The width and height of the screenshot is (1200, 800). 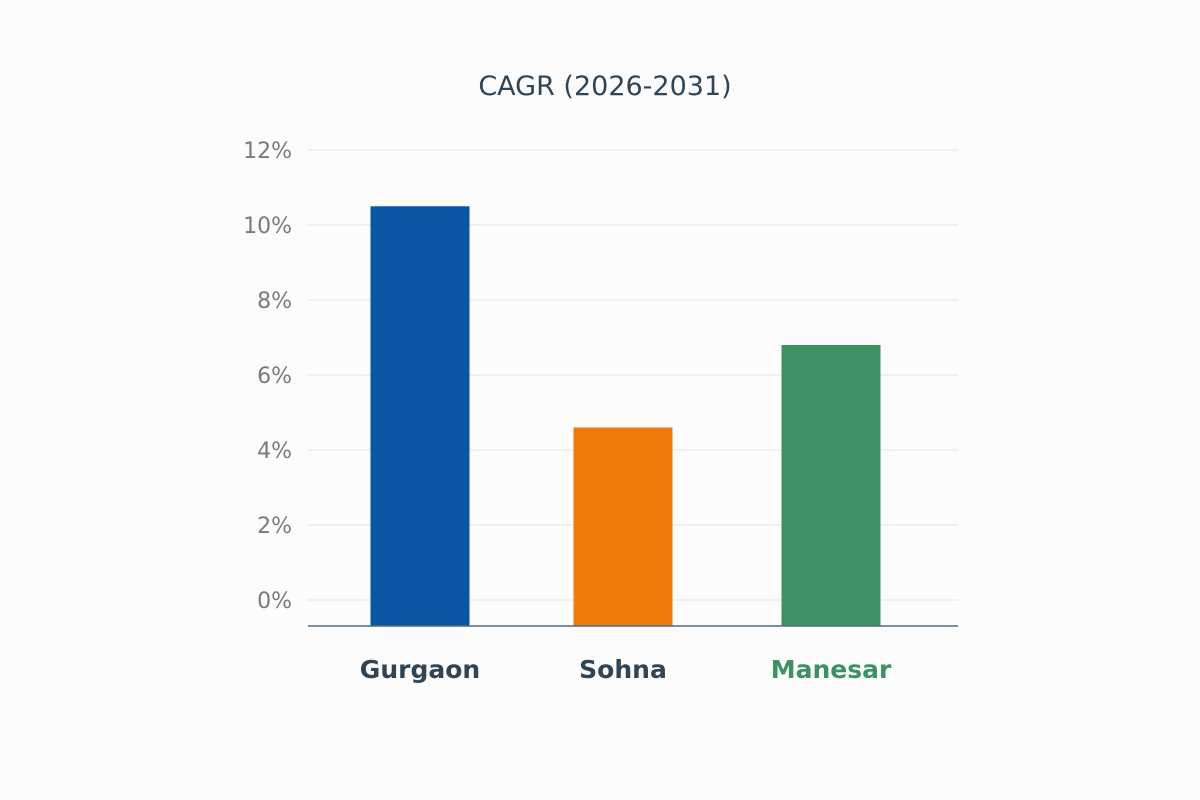 I want to click on x-axis-categories: Gurgaon Sohna Manesar, so click(x=626, y=669).